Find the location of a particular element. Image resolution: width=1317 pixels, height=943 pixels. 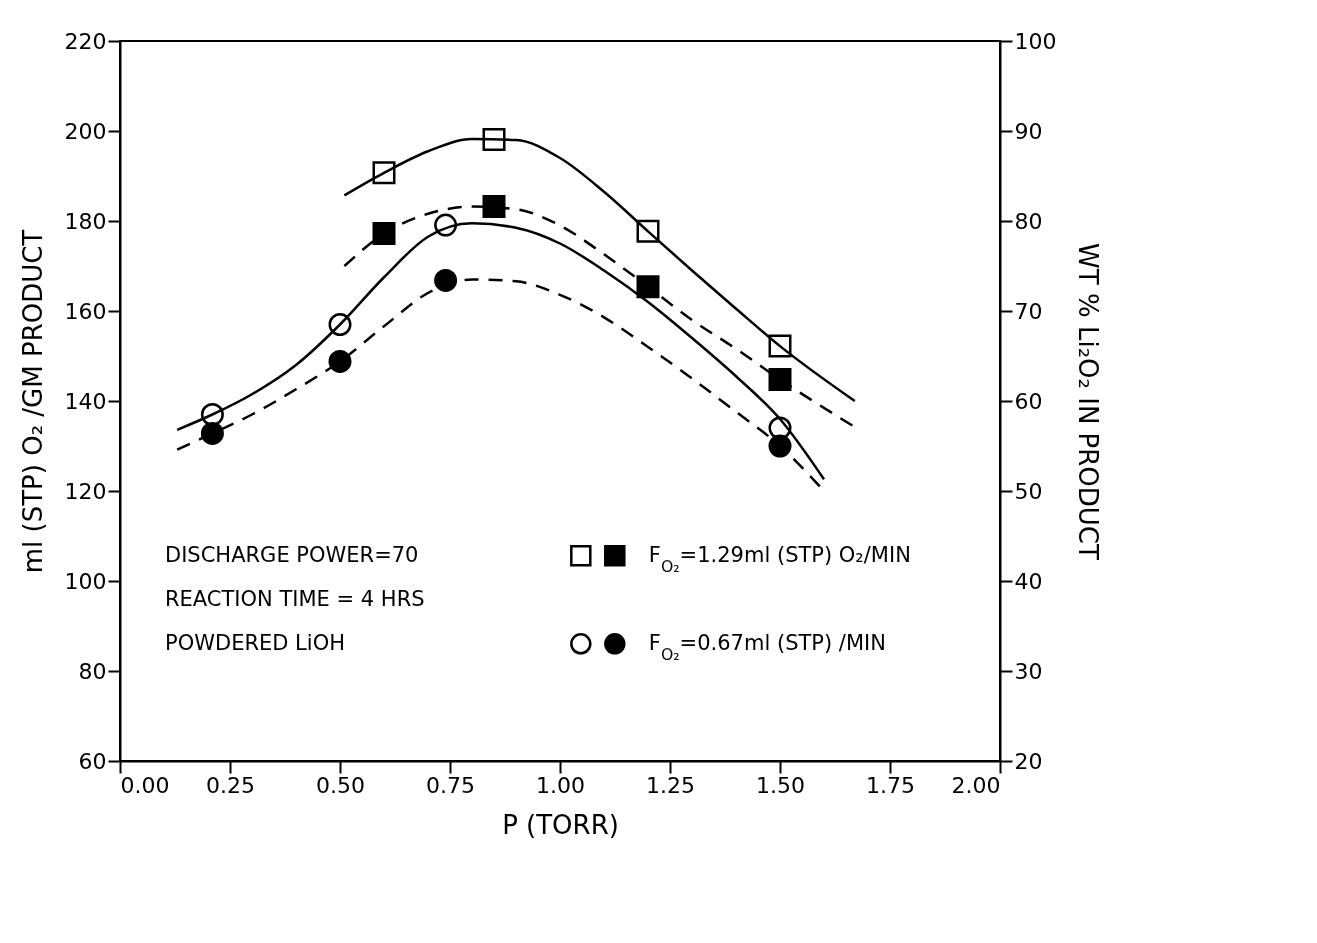

y-tick-label: 120 is located at coordinates (85, 491).